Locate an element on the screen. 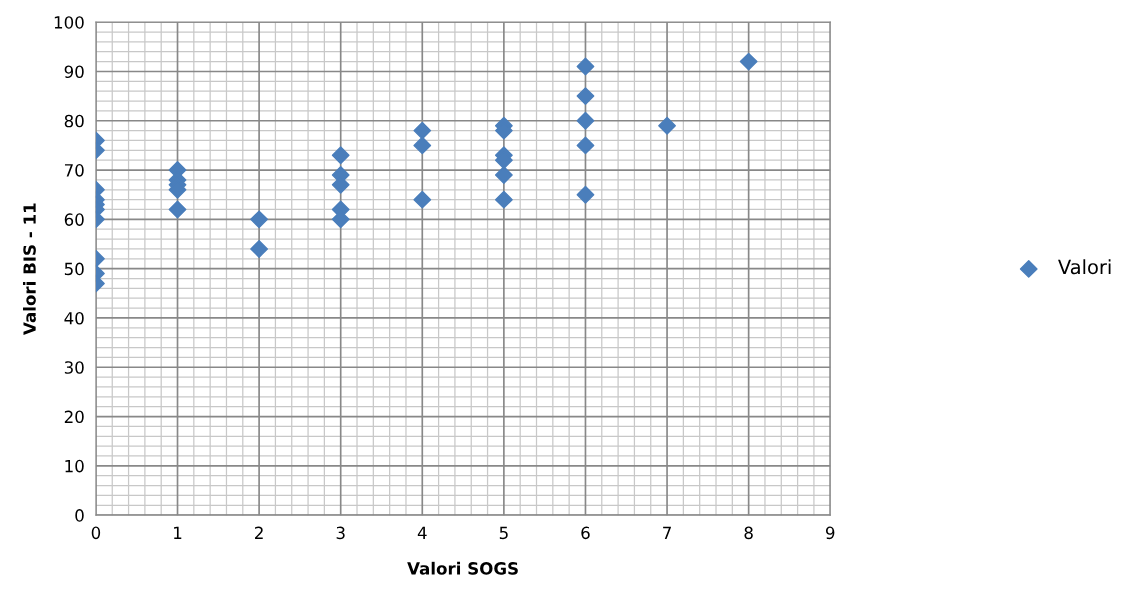 The image size is (1142, 599). legend-label: Valori is located at coordinates (1084, 267).